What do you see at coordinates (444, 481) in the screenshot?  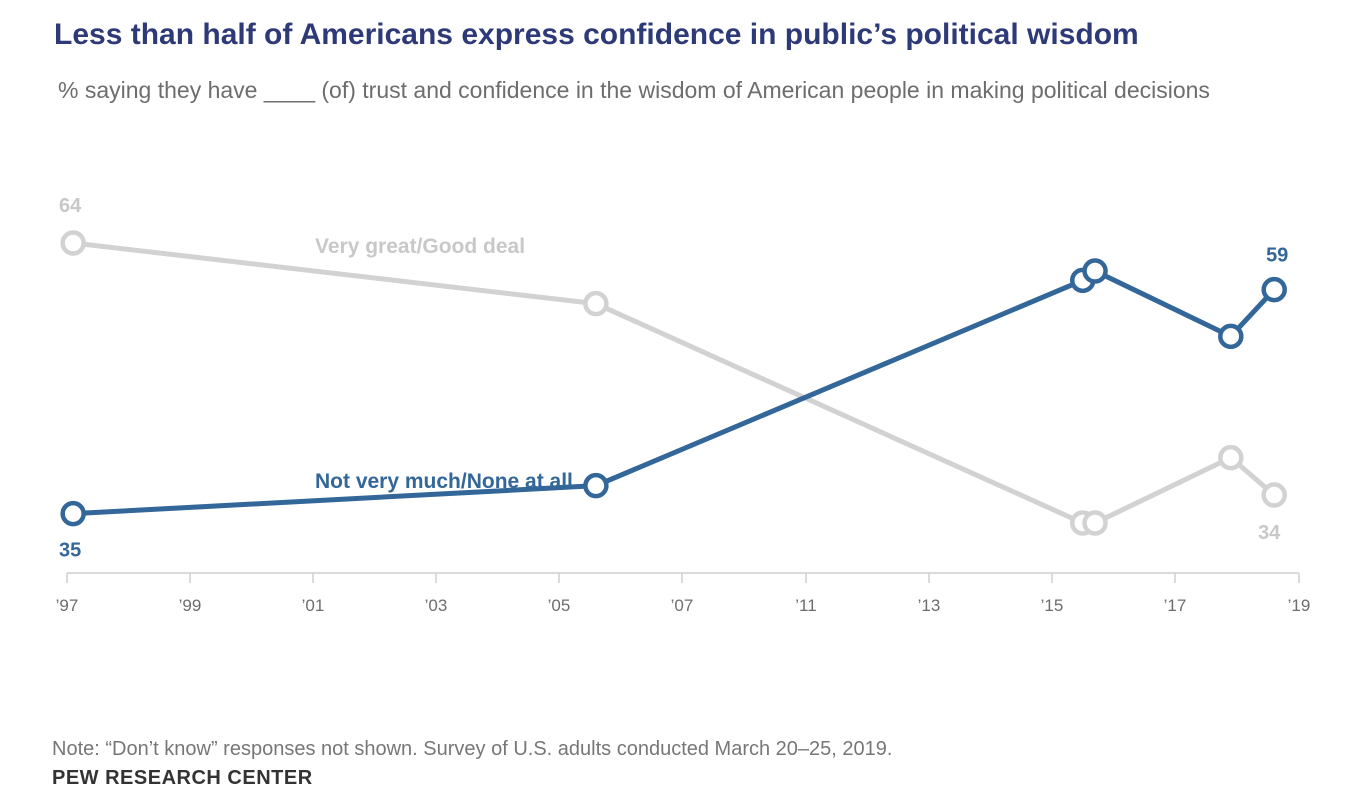 I see `series-label: Not very much/None at all` at bounding box center [444, 481].